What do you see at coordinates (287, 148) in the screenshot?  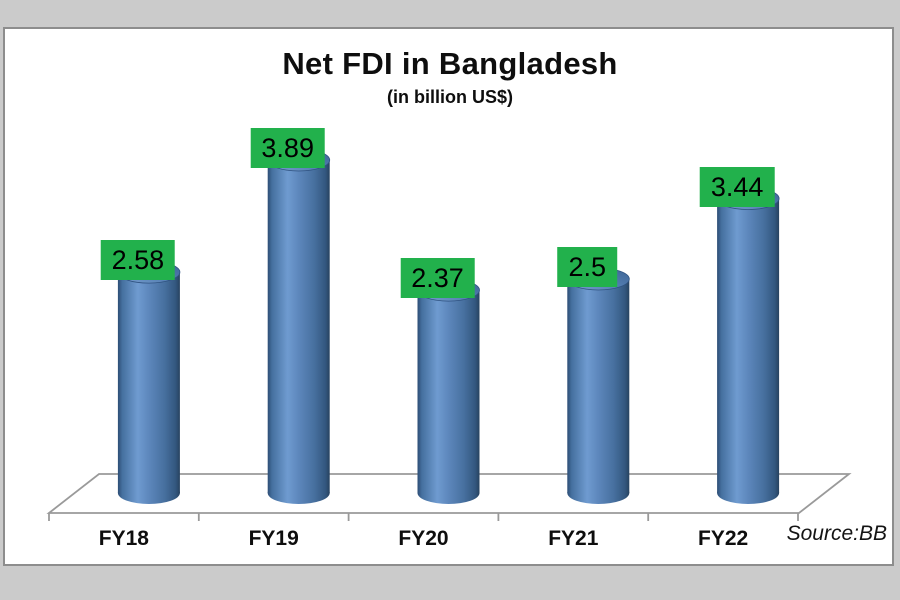 I see `bar-value-label: 3.89` at bounding box center [287, 148].